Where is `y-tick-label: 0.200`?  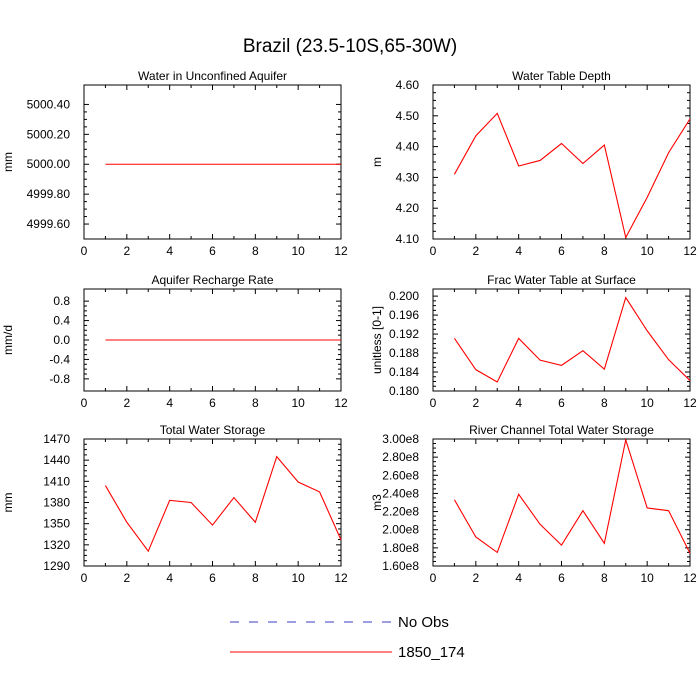
y-tick-label: 0.200 is located at coordinates (404, 296).